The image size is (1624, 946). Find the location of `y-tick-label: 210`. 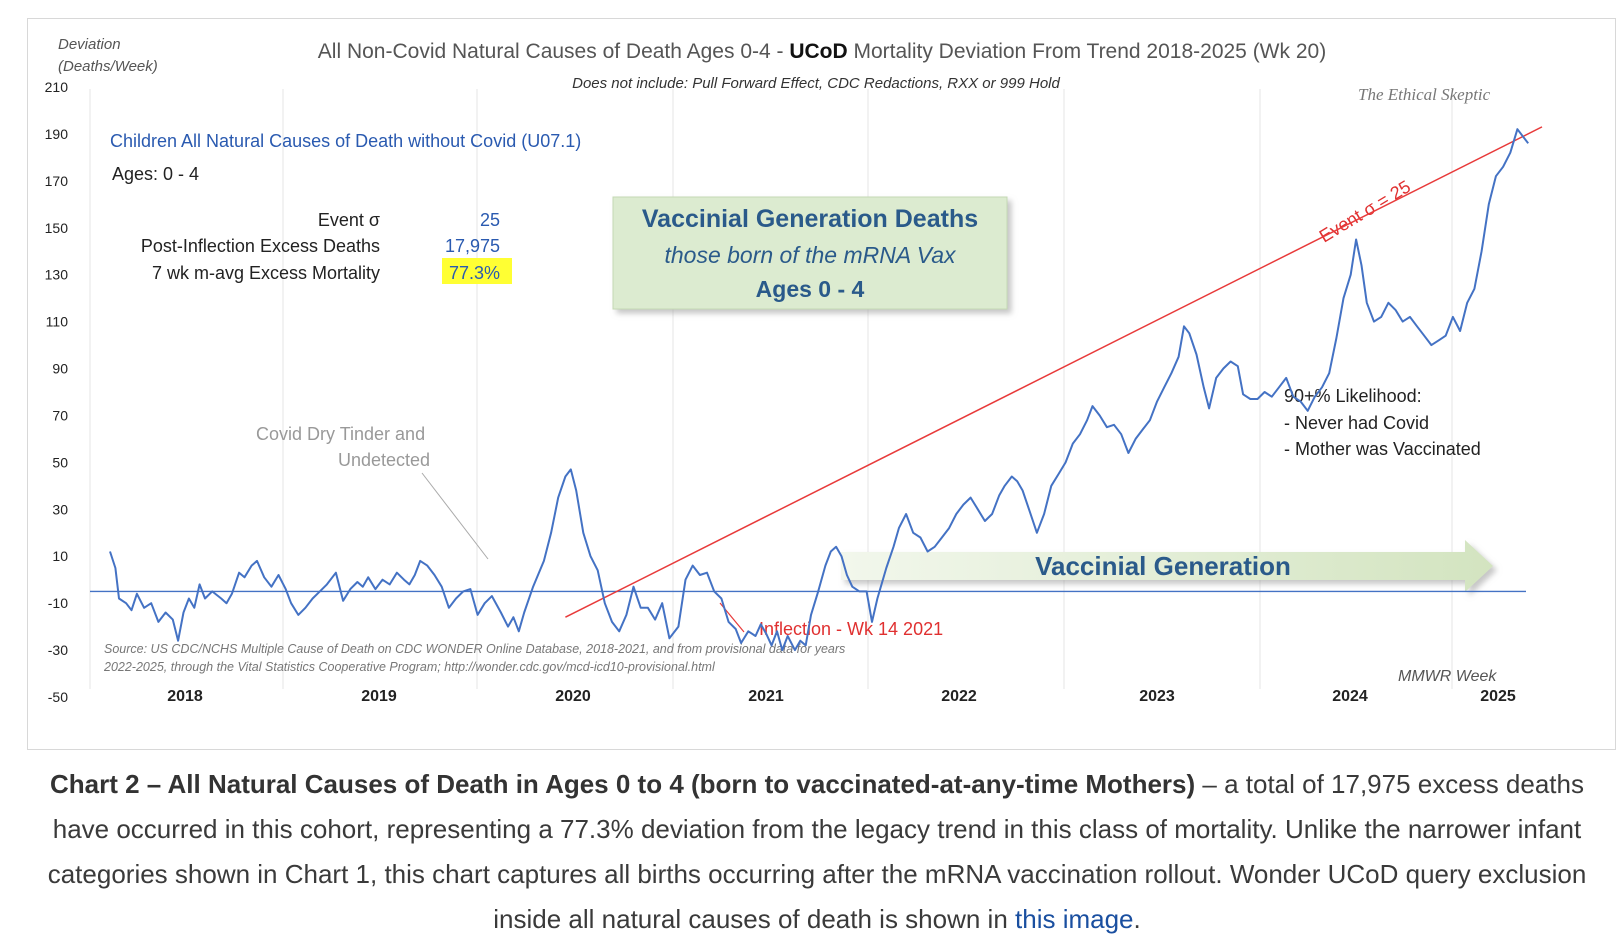

y-tick-label: 210 is located at coordinates (57, 87).